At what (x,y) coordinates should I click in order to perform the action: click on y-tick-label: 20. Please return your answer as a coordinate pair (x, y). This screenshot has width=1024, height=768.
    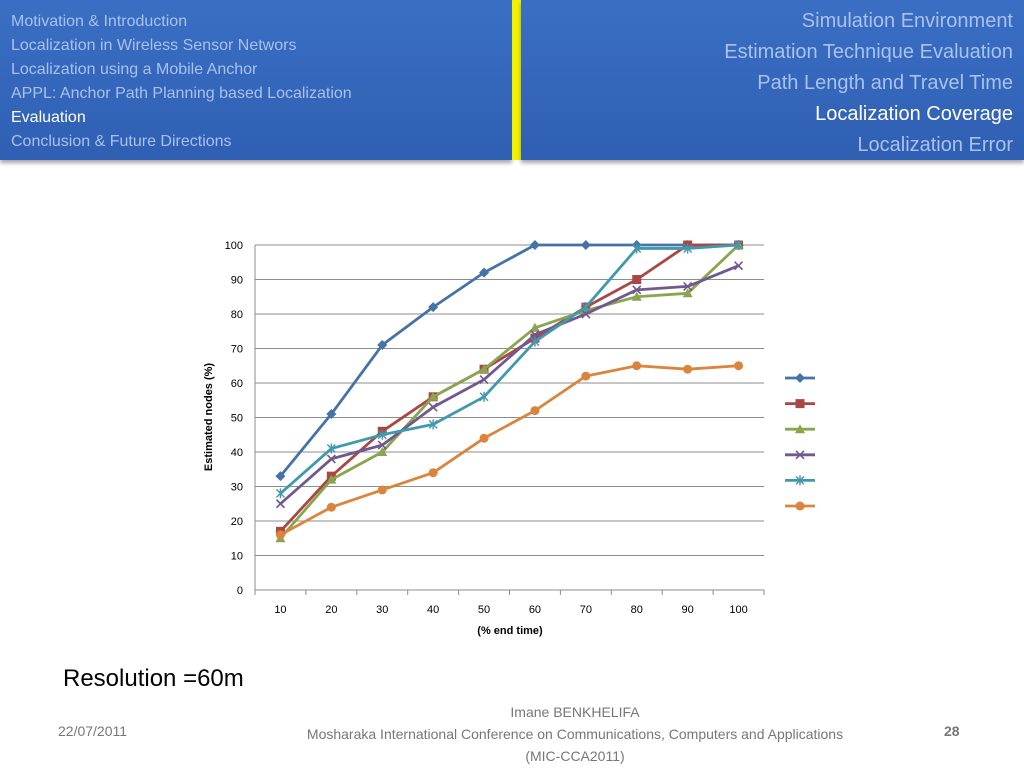
    Looking at the image, I should click on (237, 522).